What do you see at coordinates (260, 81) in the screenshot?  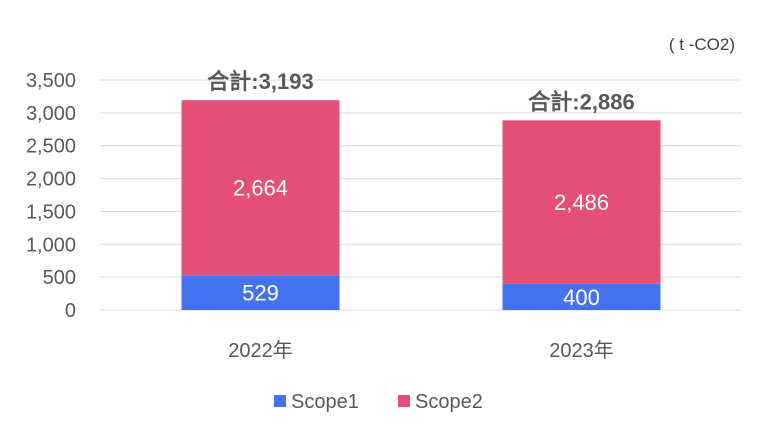 I see `total-label: 合計:3,193` at bounding box center [260, 81].